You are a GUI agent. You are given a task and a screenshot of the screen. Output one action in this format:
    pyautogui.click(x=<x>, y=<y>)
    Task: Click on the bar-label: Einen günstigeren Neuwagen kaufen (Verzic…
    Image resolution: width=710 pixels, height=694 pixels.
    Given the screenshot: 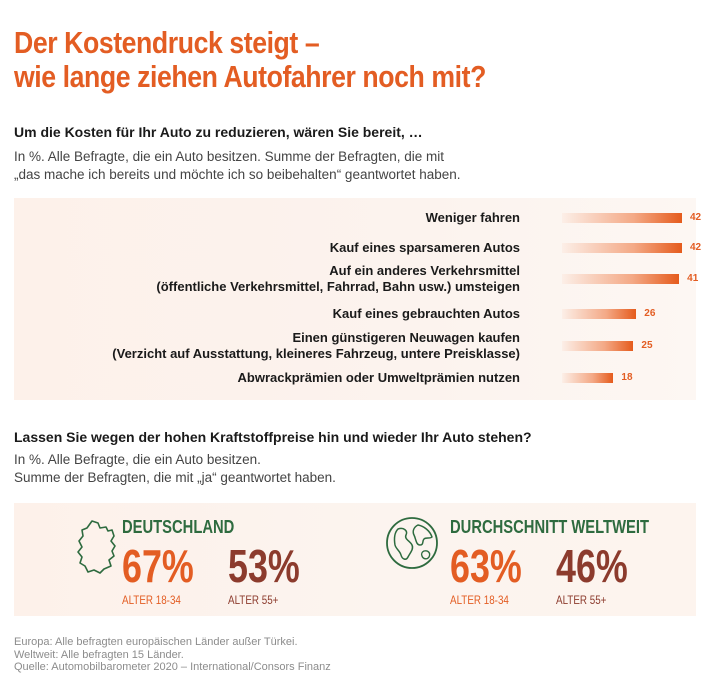 What is the action you would take?
    pyautogui.click(x=316, y=346)
    